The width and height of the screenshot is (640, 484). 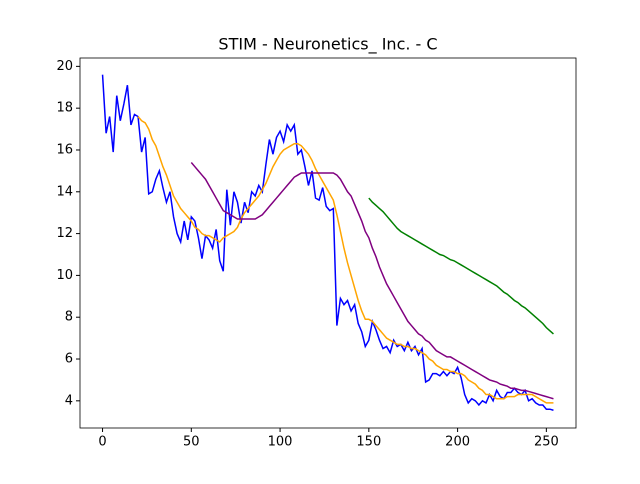 I want to click on y-tick-label: 8, so click(x=69, y=317).